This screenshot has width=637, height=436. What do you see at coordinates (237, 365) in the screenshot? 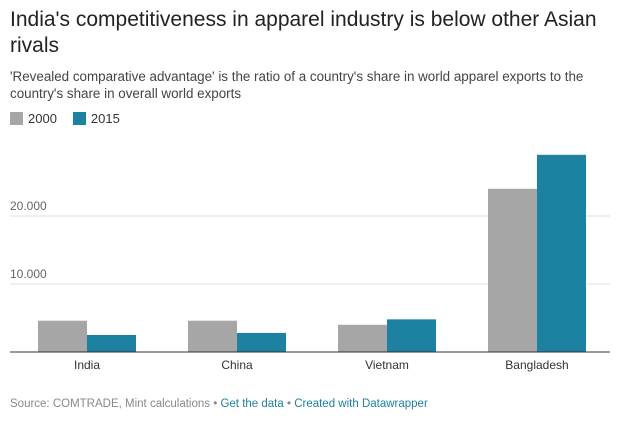
I see `x-tick-label: China` at bounding box center [237, 365].